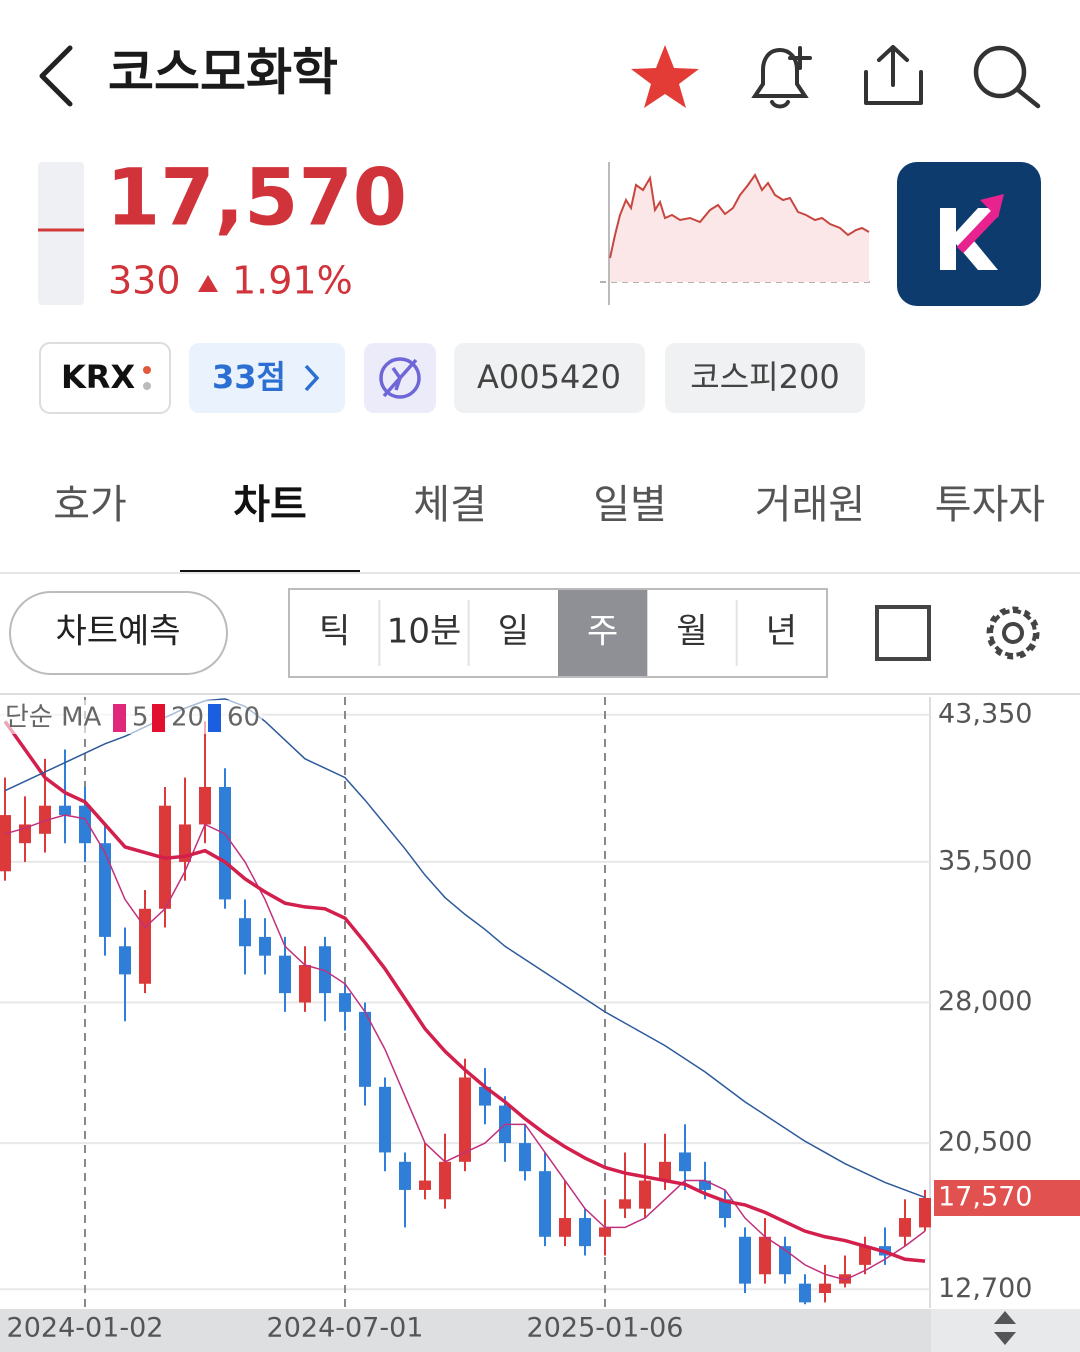 This screenshot has height=1352, width=1080. Describe the element at coordinates (98, 377) in the screenshot. I see `market-tag-label: KRX` at that location.